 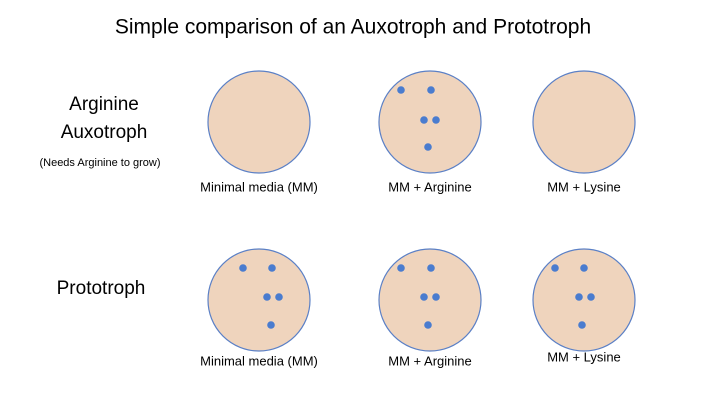 I want to click on row-note: (Needs Arginine to grow), so click(x=99, y=163).